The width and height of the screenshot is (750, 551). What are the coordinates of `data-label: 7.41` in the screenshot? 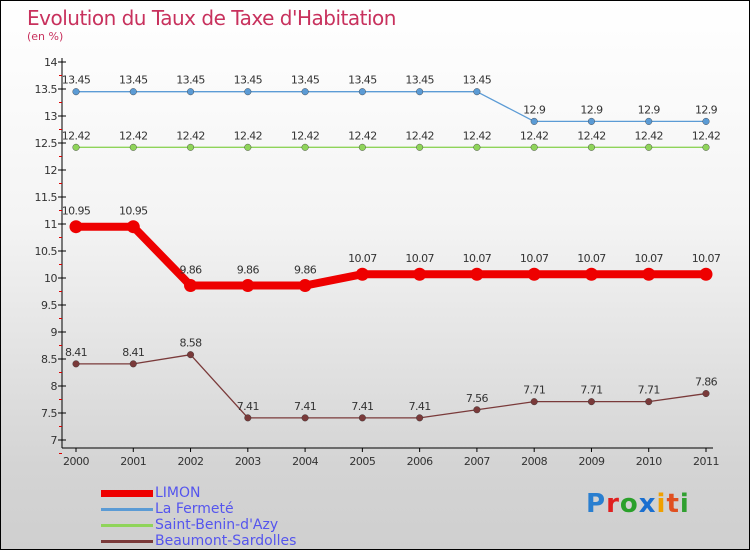 It's located at (420, 406).